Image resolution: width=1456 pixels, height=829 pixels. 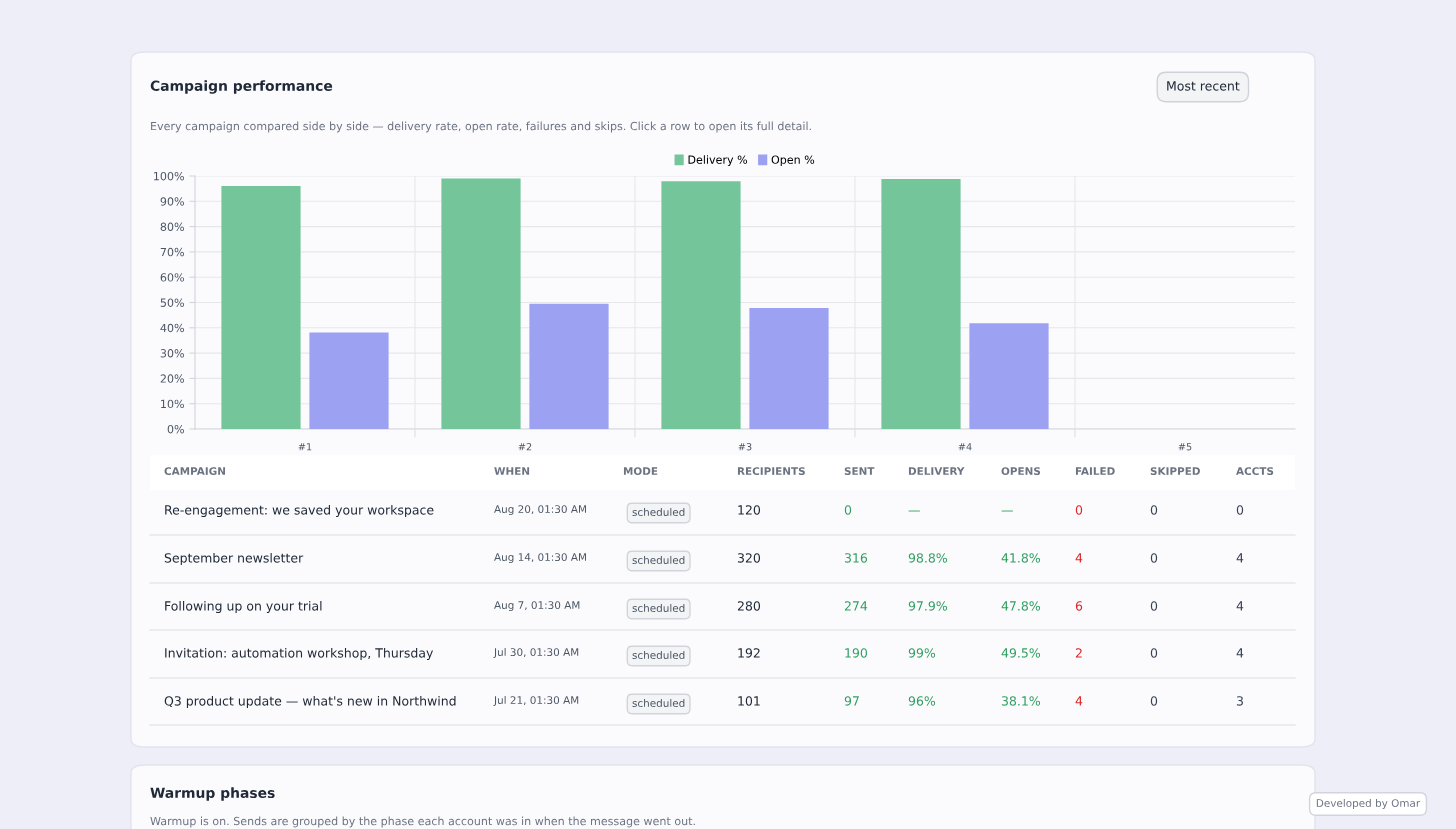 What do you see at coordinates (172, 201) in the screenshot?
I see `y-tick-label: 90%` at bounding box center [172, 201].